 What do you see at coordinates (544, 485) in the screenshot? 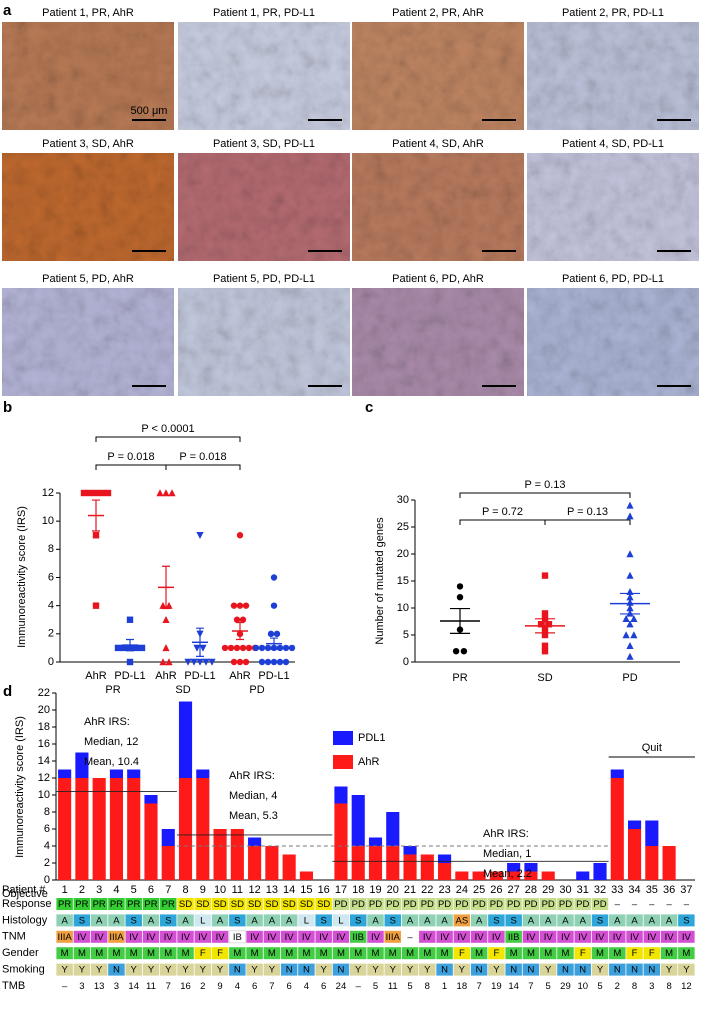
I see `p-value-label: P = 0.13` at bounding box center [544, 485].